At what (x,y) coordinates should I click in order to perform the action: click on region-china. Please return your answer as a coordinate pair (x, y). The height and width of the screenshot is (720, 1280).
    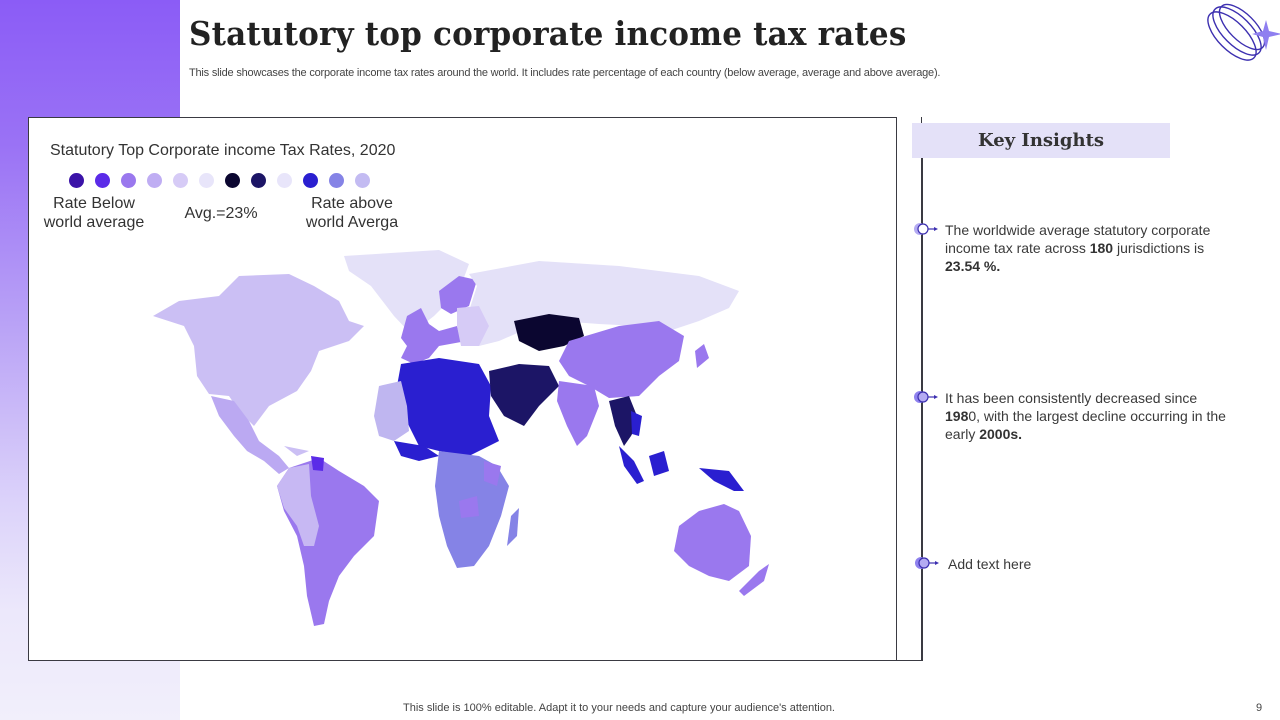
    Looking at the image, I should click on (621, 359).